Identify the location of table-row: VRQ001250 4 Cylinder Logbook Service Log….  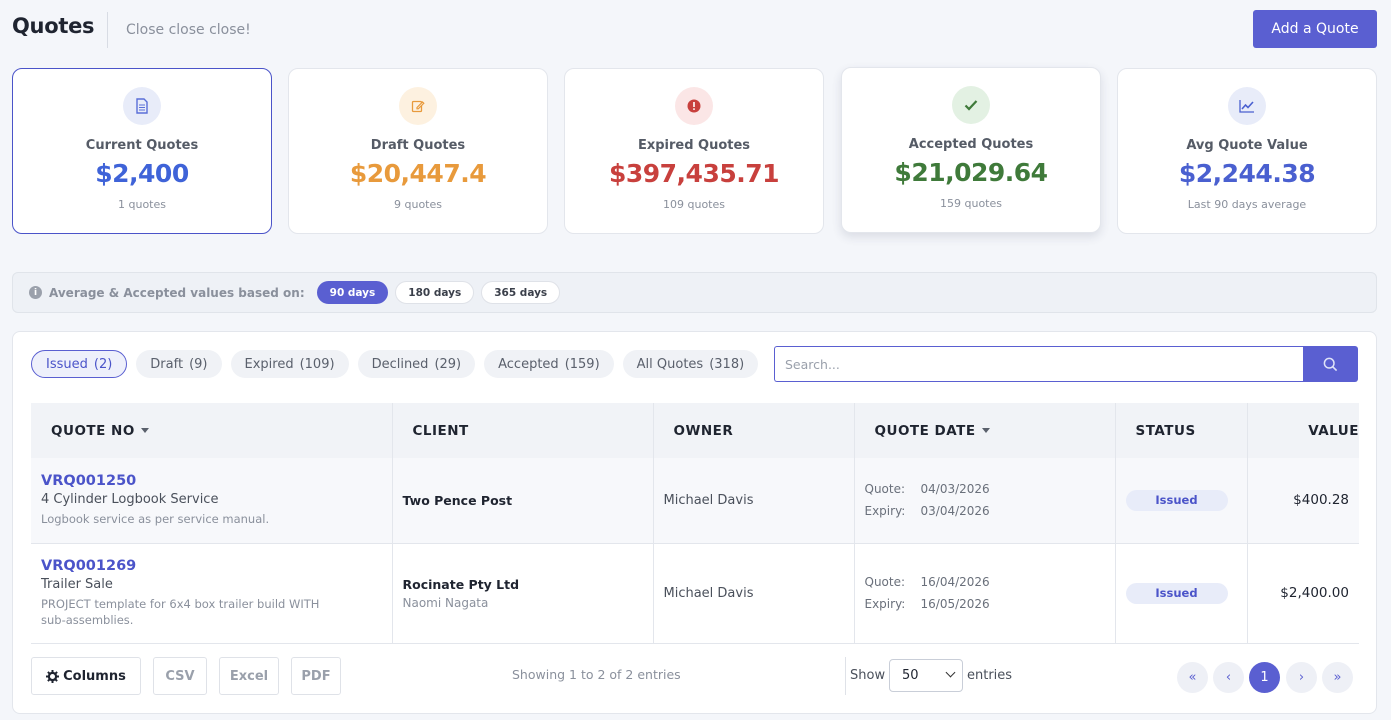
(695, 501).